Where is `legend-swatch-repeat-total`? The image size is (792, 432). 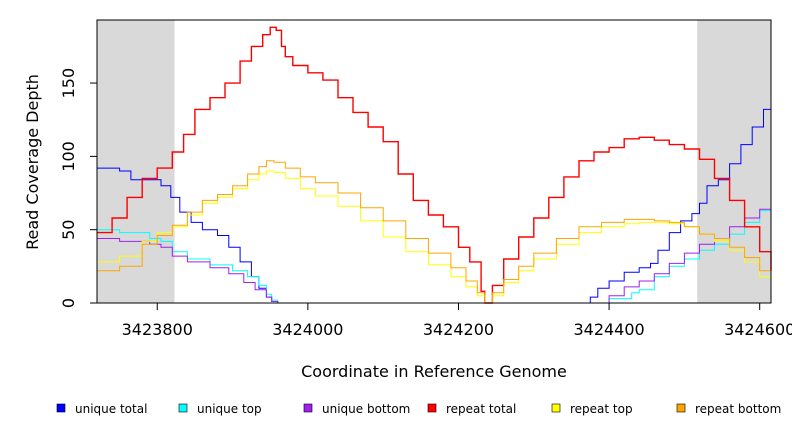 legend-swatch-repeat-total is located at coordinates (432, 408).